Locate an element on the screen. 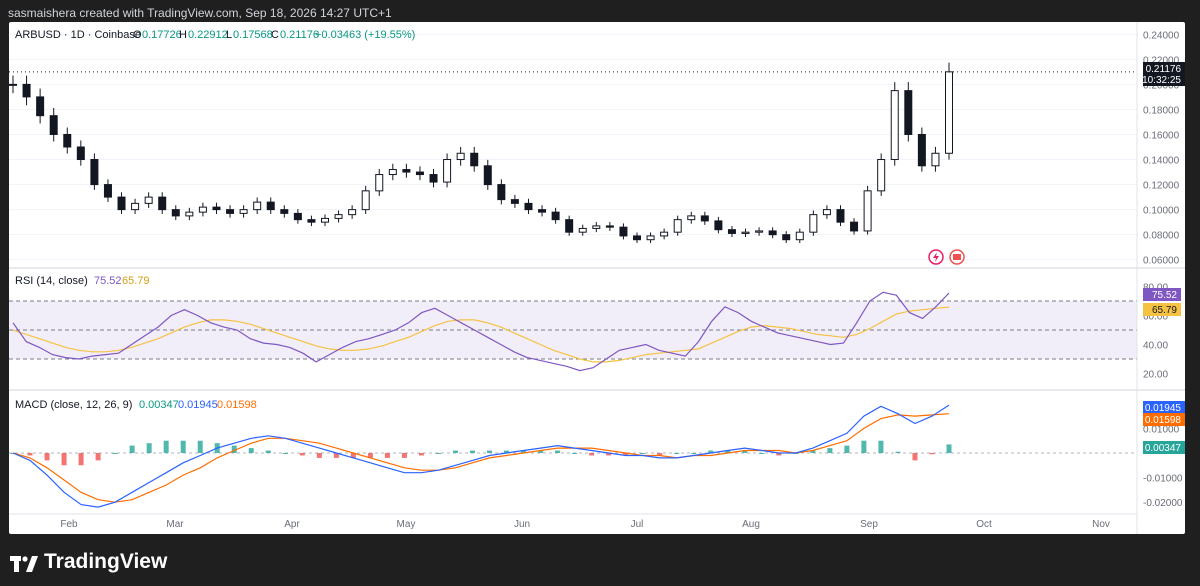 Image resolution: width=1200 pixels, height=586 pixels. ohlc-open-label: O is located at coordinates (137, 35).